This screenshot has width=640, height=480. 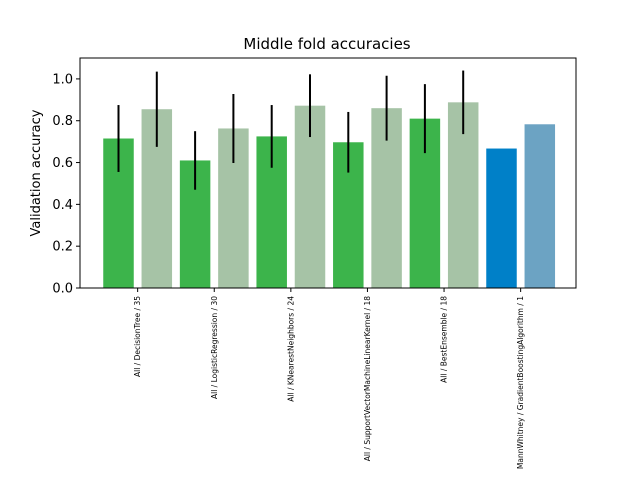 I want to click on y-tick-label: 0.0, so click(x=62, y=289).